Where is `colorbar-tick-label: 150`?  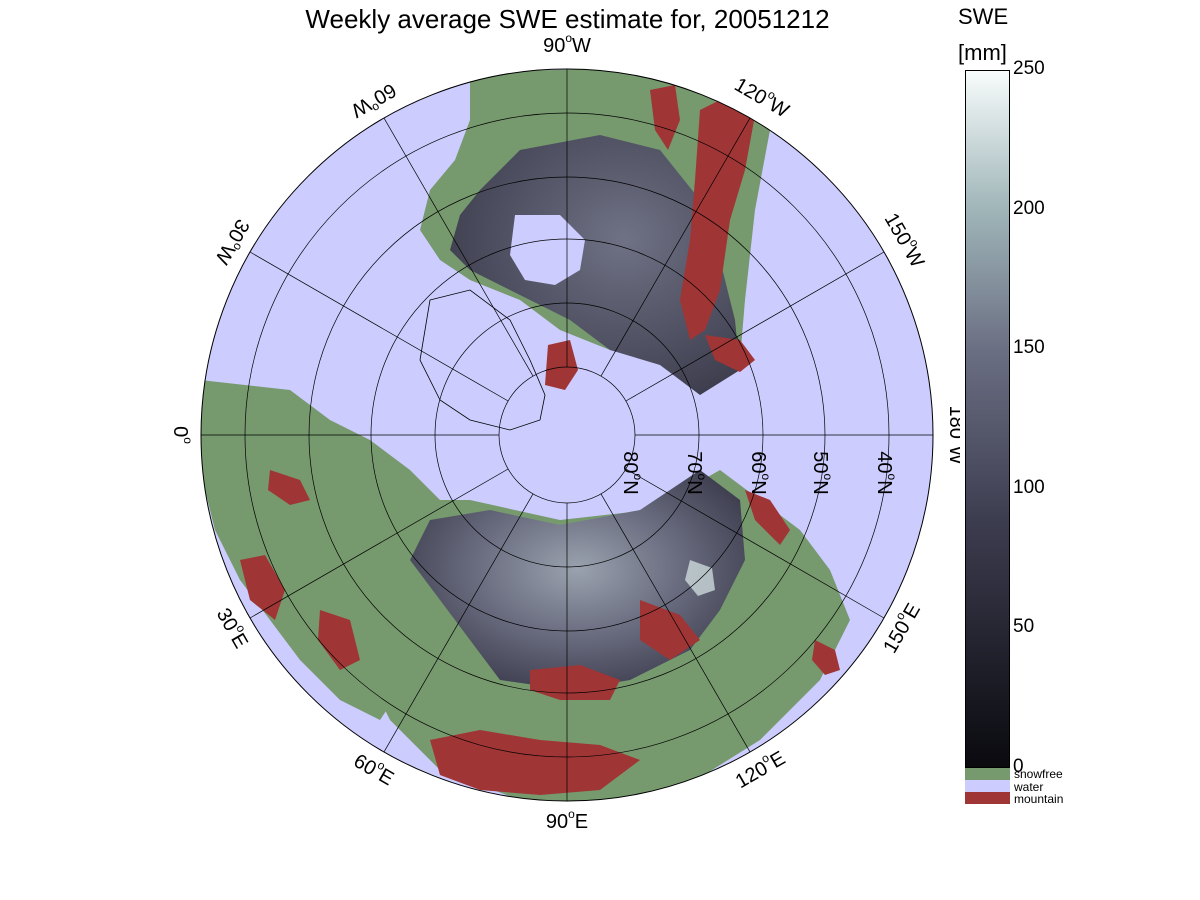 colorbar-tick-label: 150 is located at coordinates (1029, 348).